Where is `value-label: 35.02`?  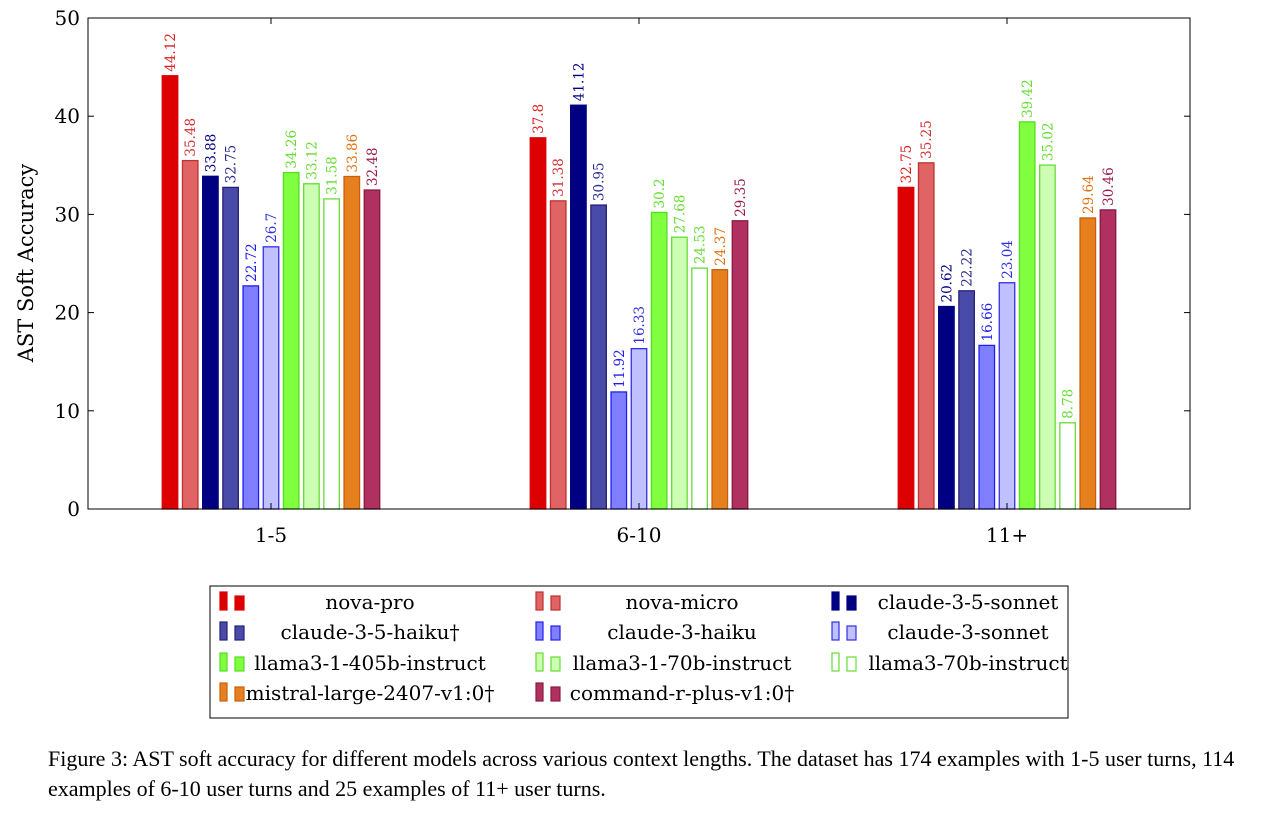 value-label: 35.02 is located at coordinates (1048, 141).